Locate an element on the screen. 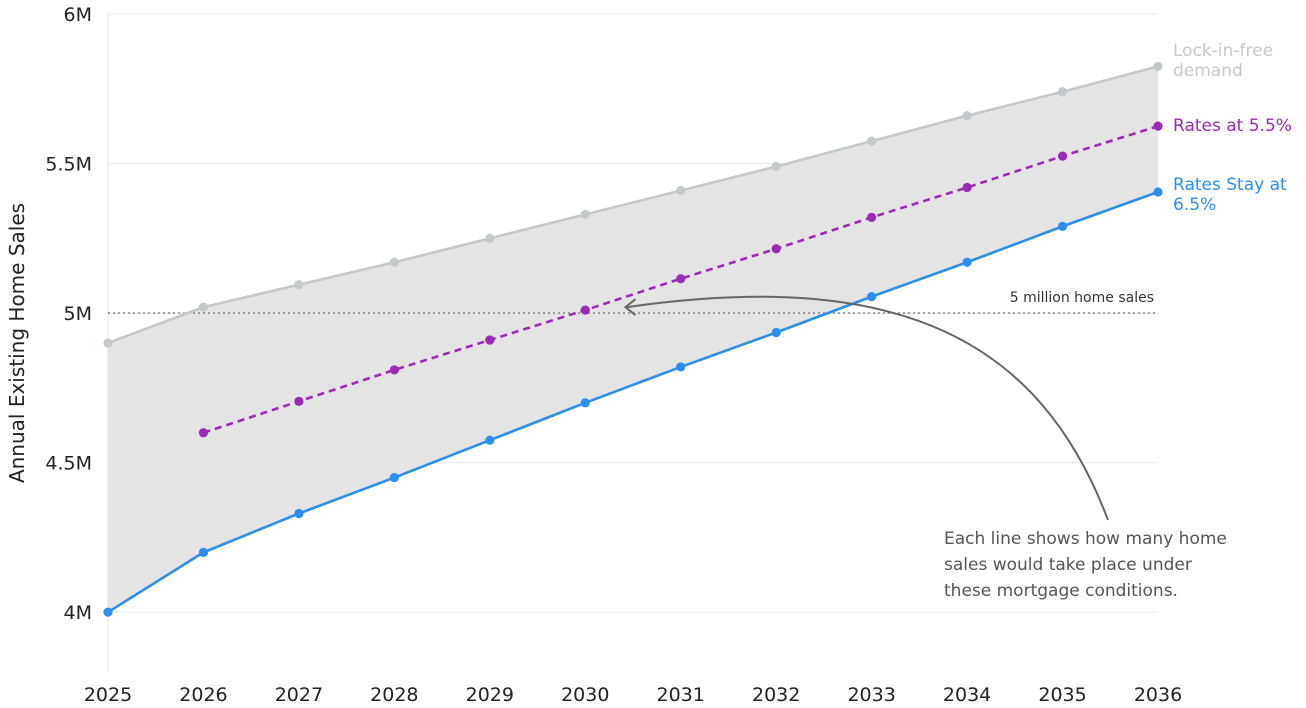 The height and width of the screenshot is (708, 1306). y-tick-label: 5M is located at coordinates (78, 314).